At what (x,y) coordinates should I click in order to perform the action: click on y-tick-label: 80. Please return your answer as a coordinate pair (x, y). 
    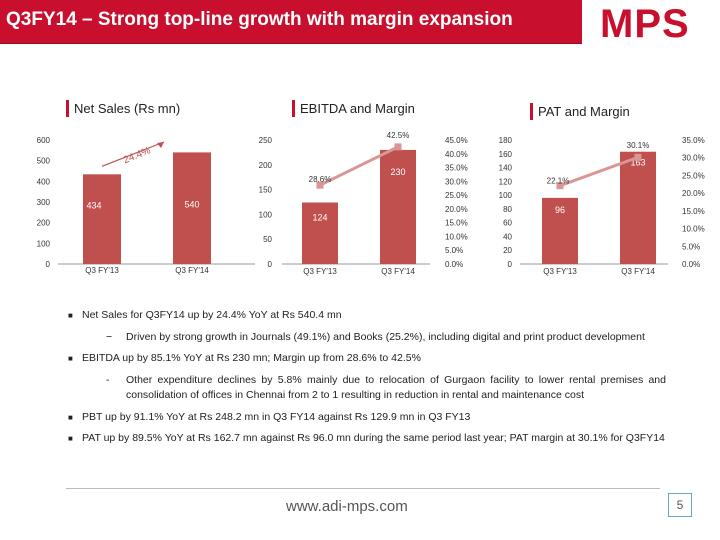
    Looking at the image, I should click on (507, 209).